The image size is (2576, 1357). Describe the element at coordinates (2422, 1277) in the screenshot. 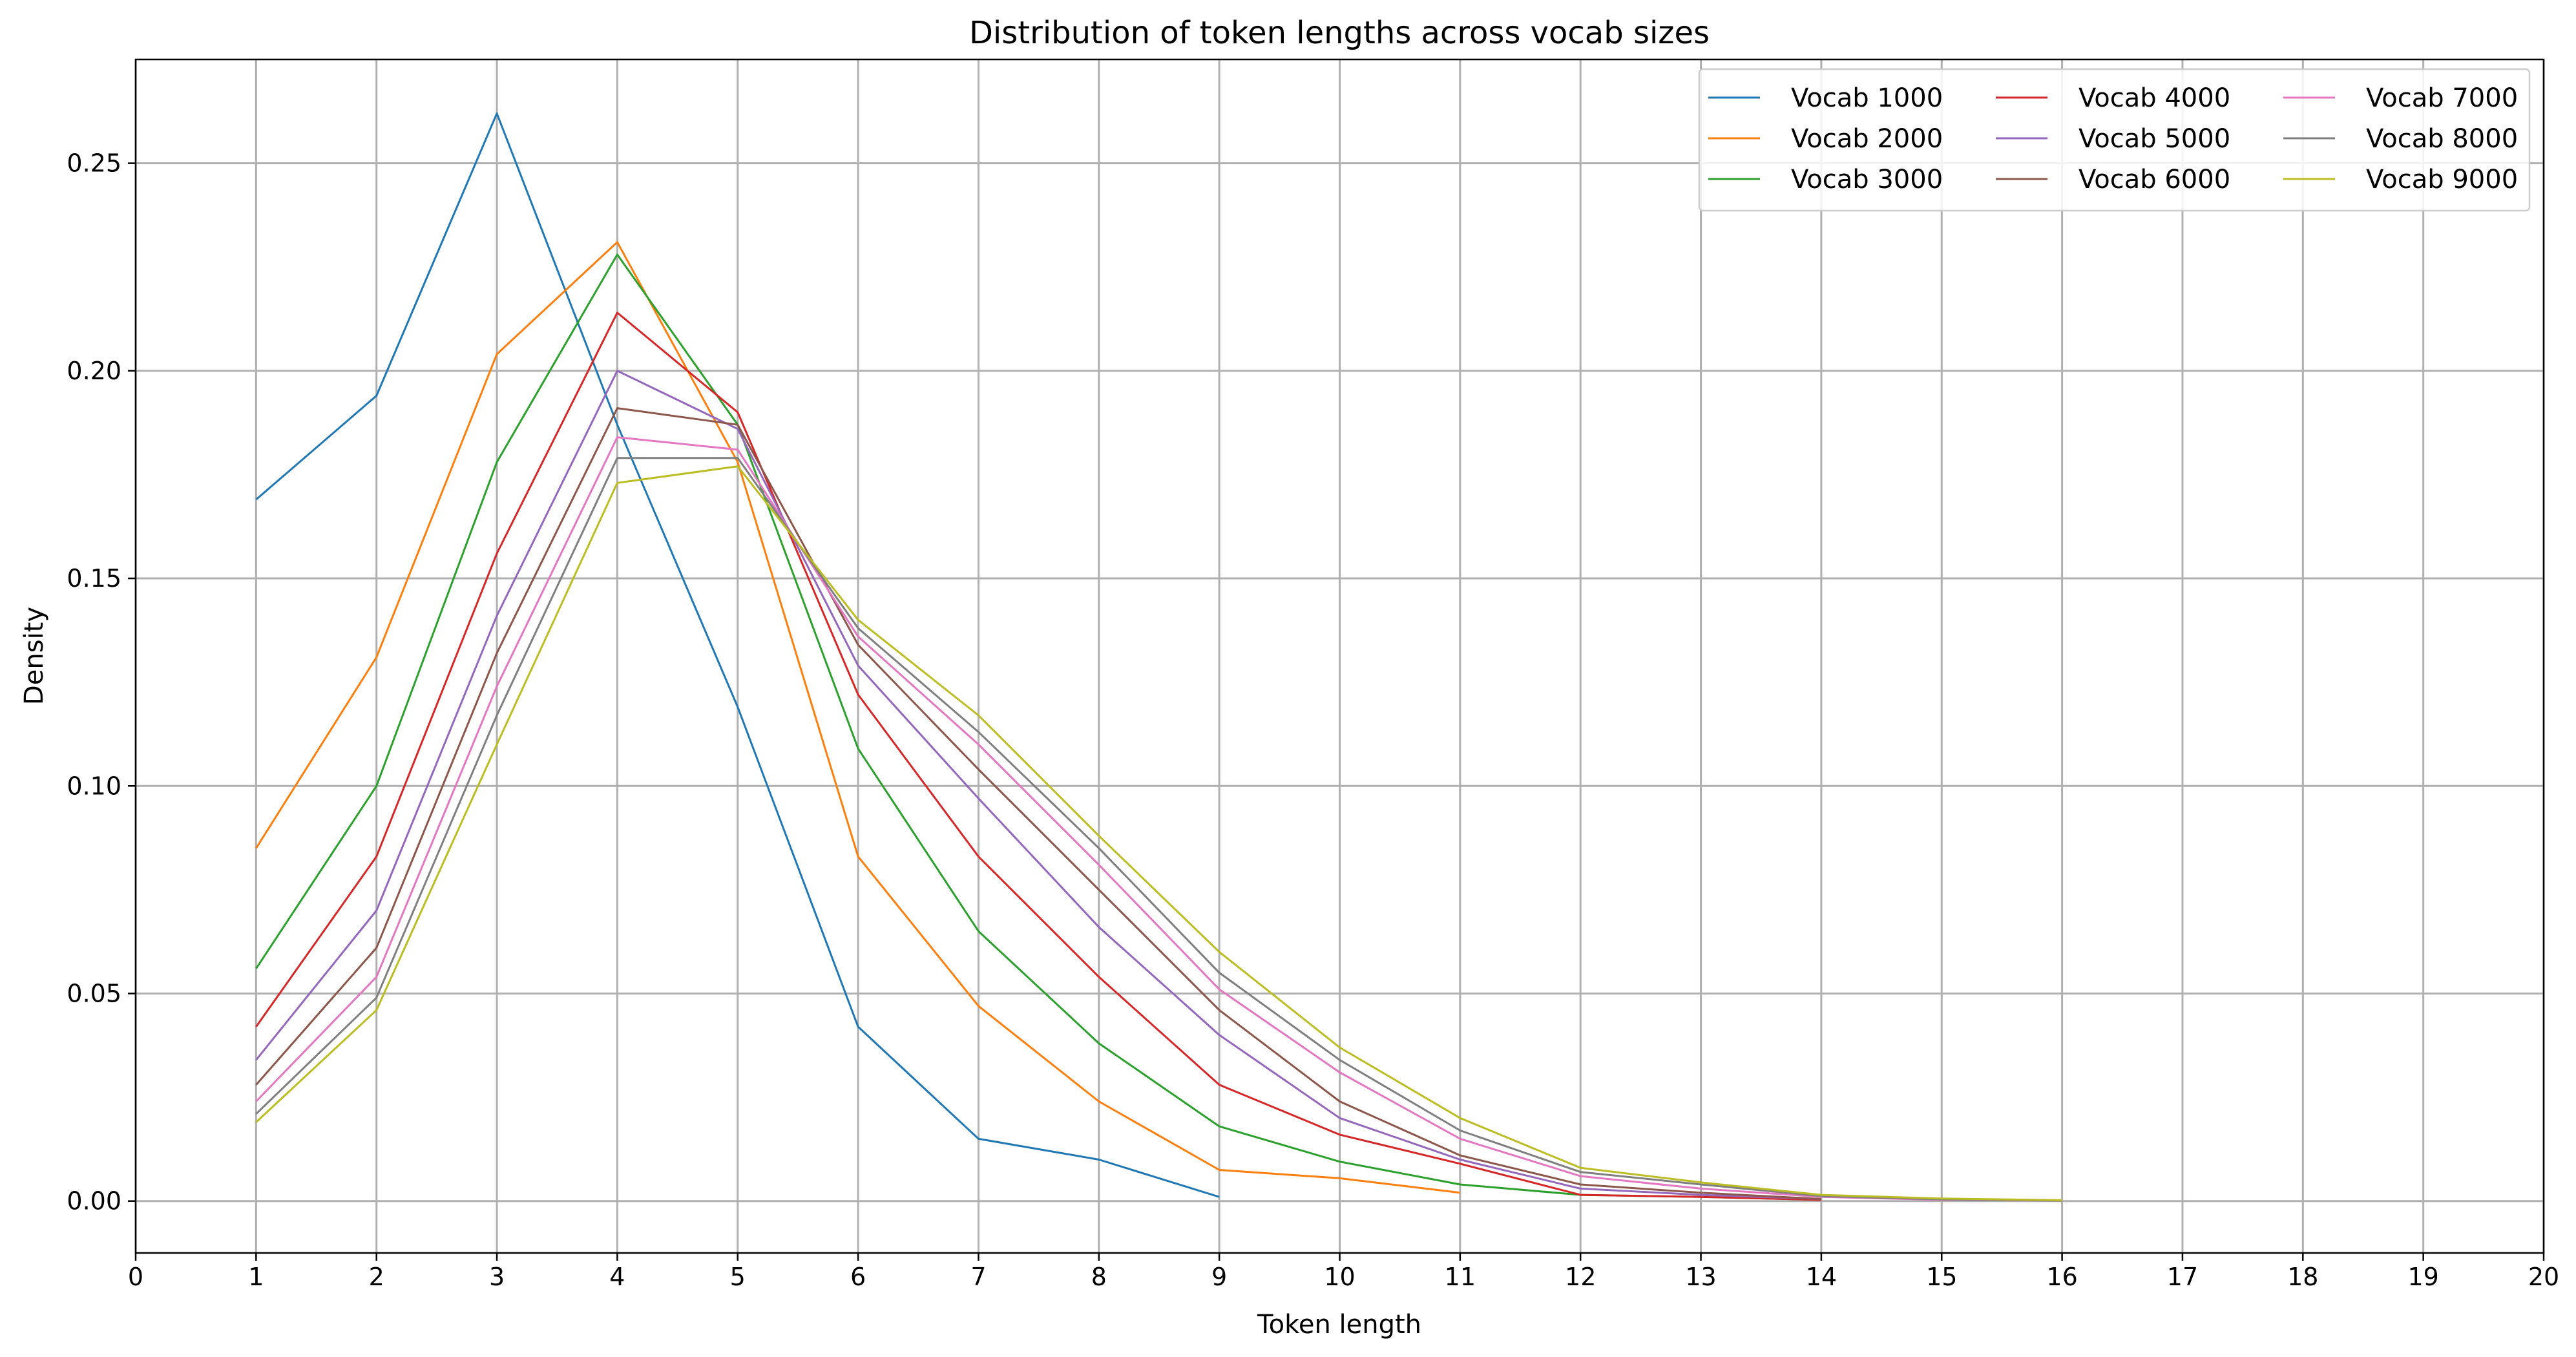

I see `x-tick-label: 19` at that location.